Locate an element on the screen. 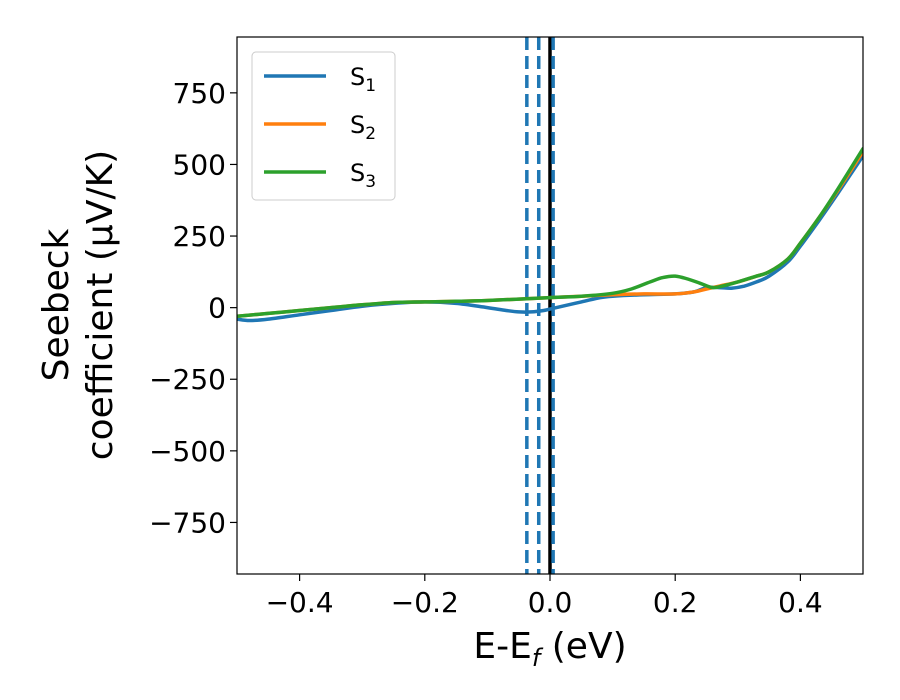  x-tick-label: −0.2 is located at coordinates (425, 602).